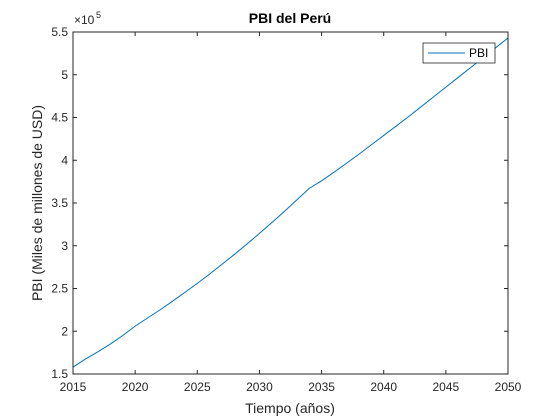  Describe the element at coordinates (59, 203) in the screenshot. I see `y-tick-label: 3.5` at that location.